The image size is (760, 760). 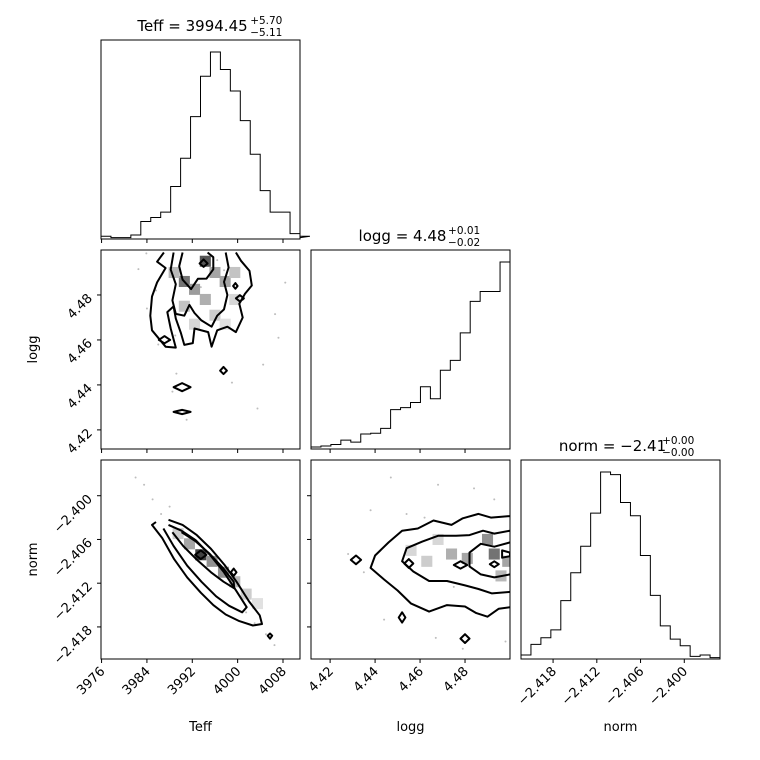 I want to click on x-tick-label-norm: −2.412, so click(x=581, y=686).